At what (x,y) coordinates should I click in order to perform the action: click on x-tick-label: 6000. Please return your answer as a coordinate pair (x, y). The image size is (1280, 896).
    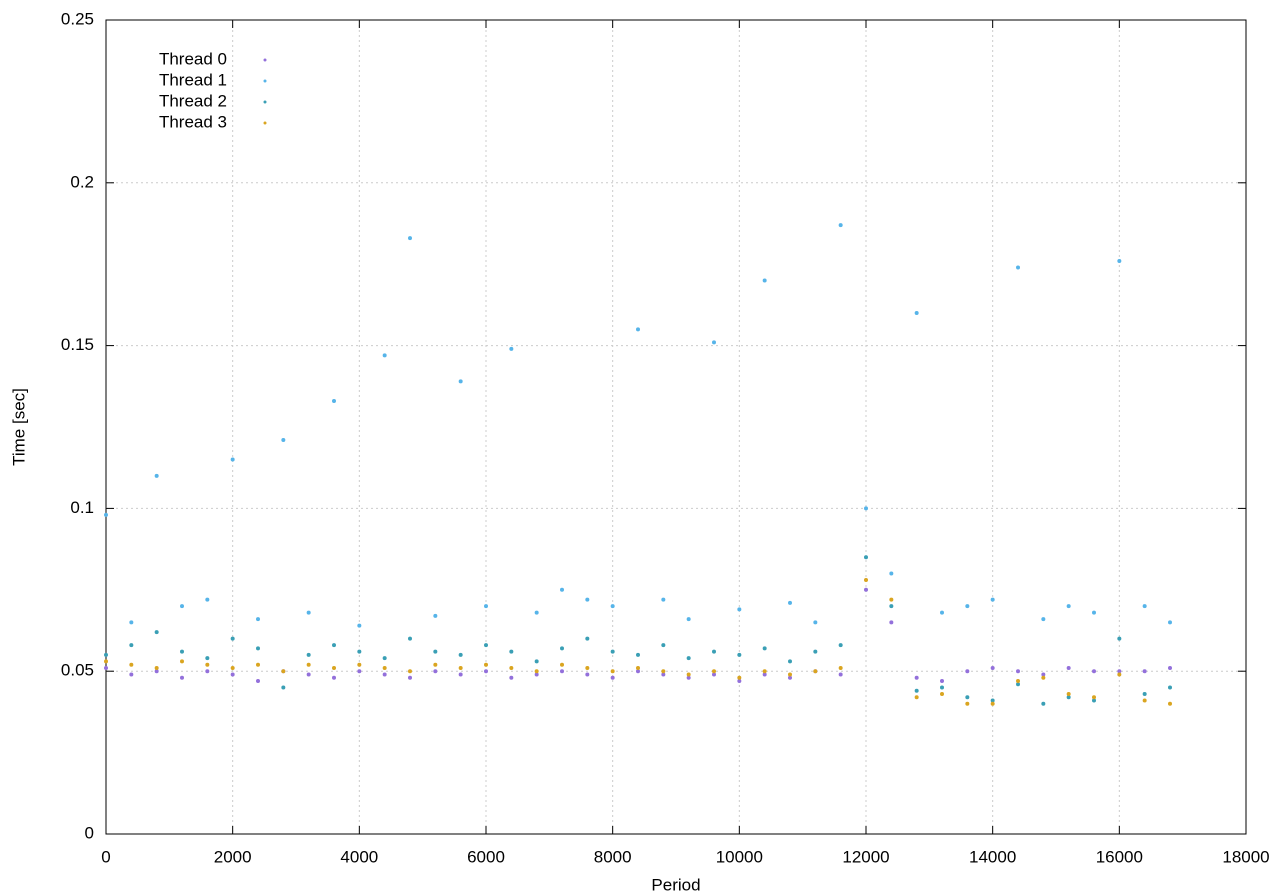
    Looking at the image, I should click on (486, 856).